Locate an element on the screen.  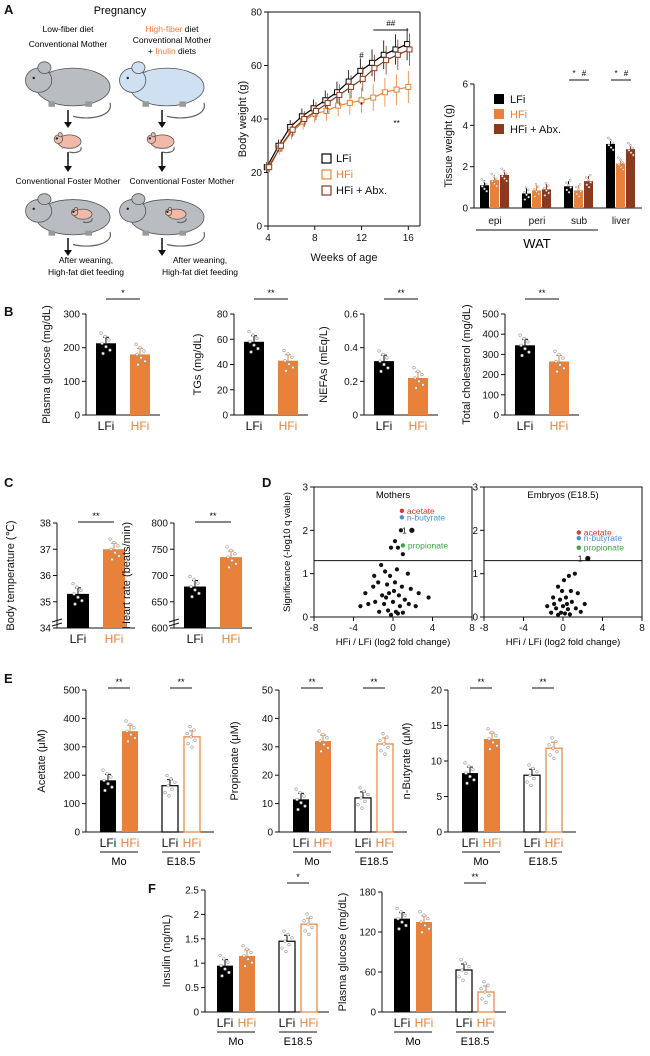
right-inulin-label: + Inulin diets is located at coordinates (172, 51).